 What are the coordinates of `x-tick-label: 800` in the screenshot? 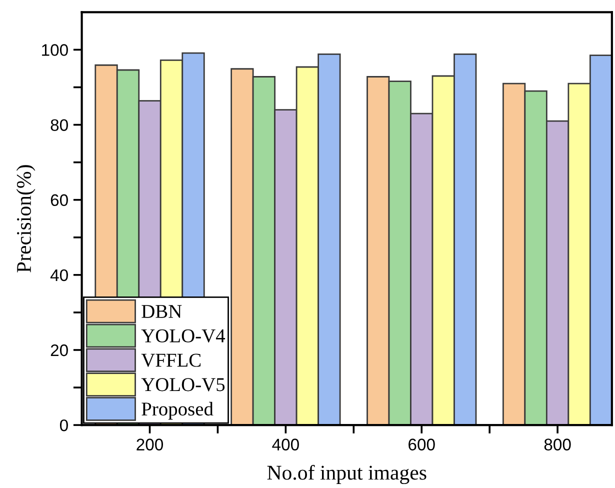 It's located at (557, 444).